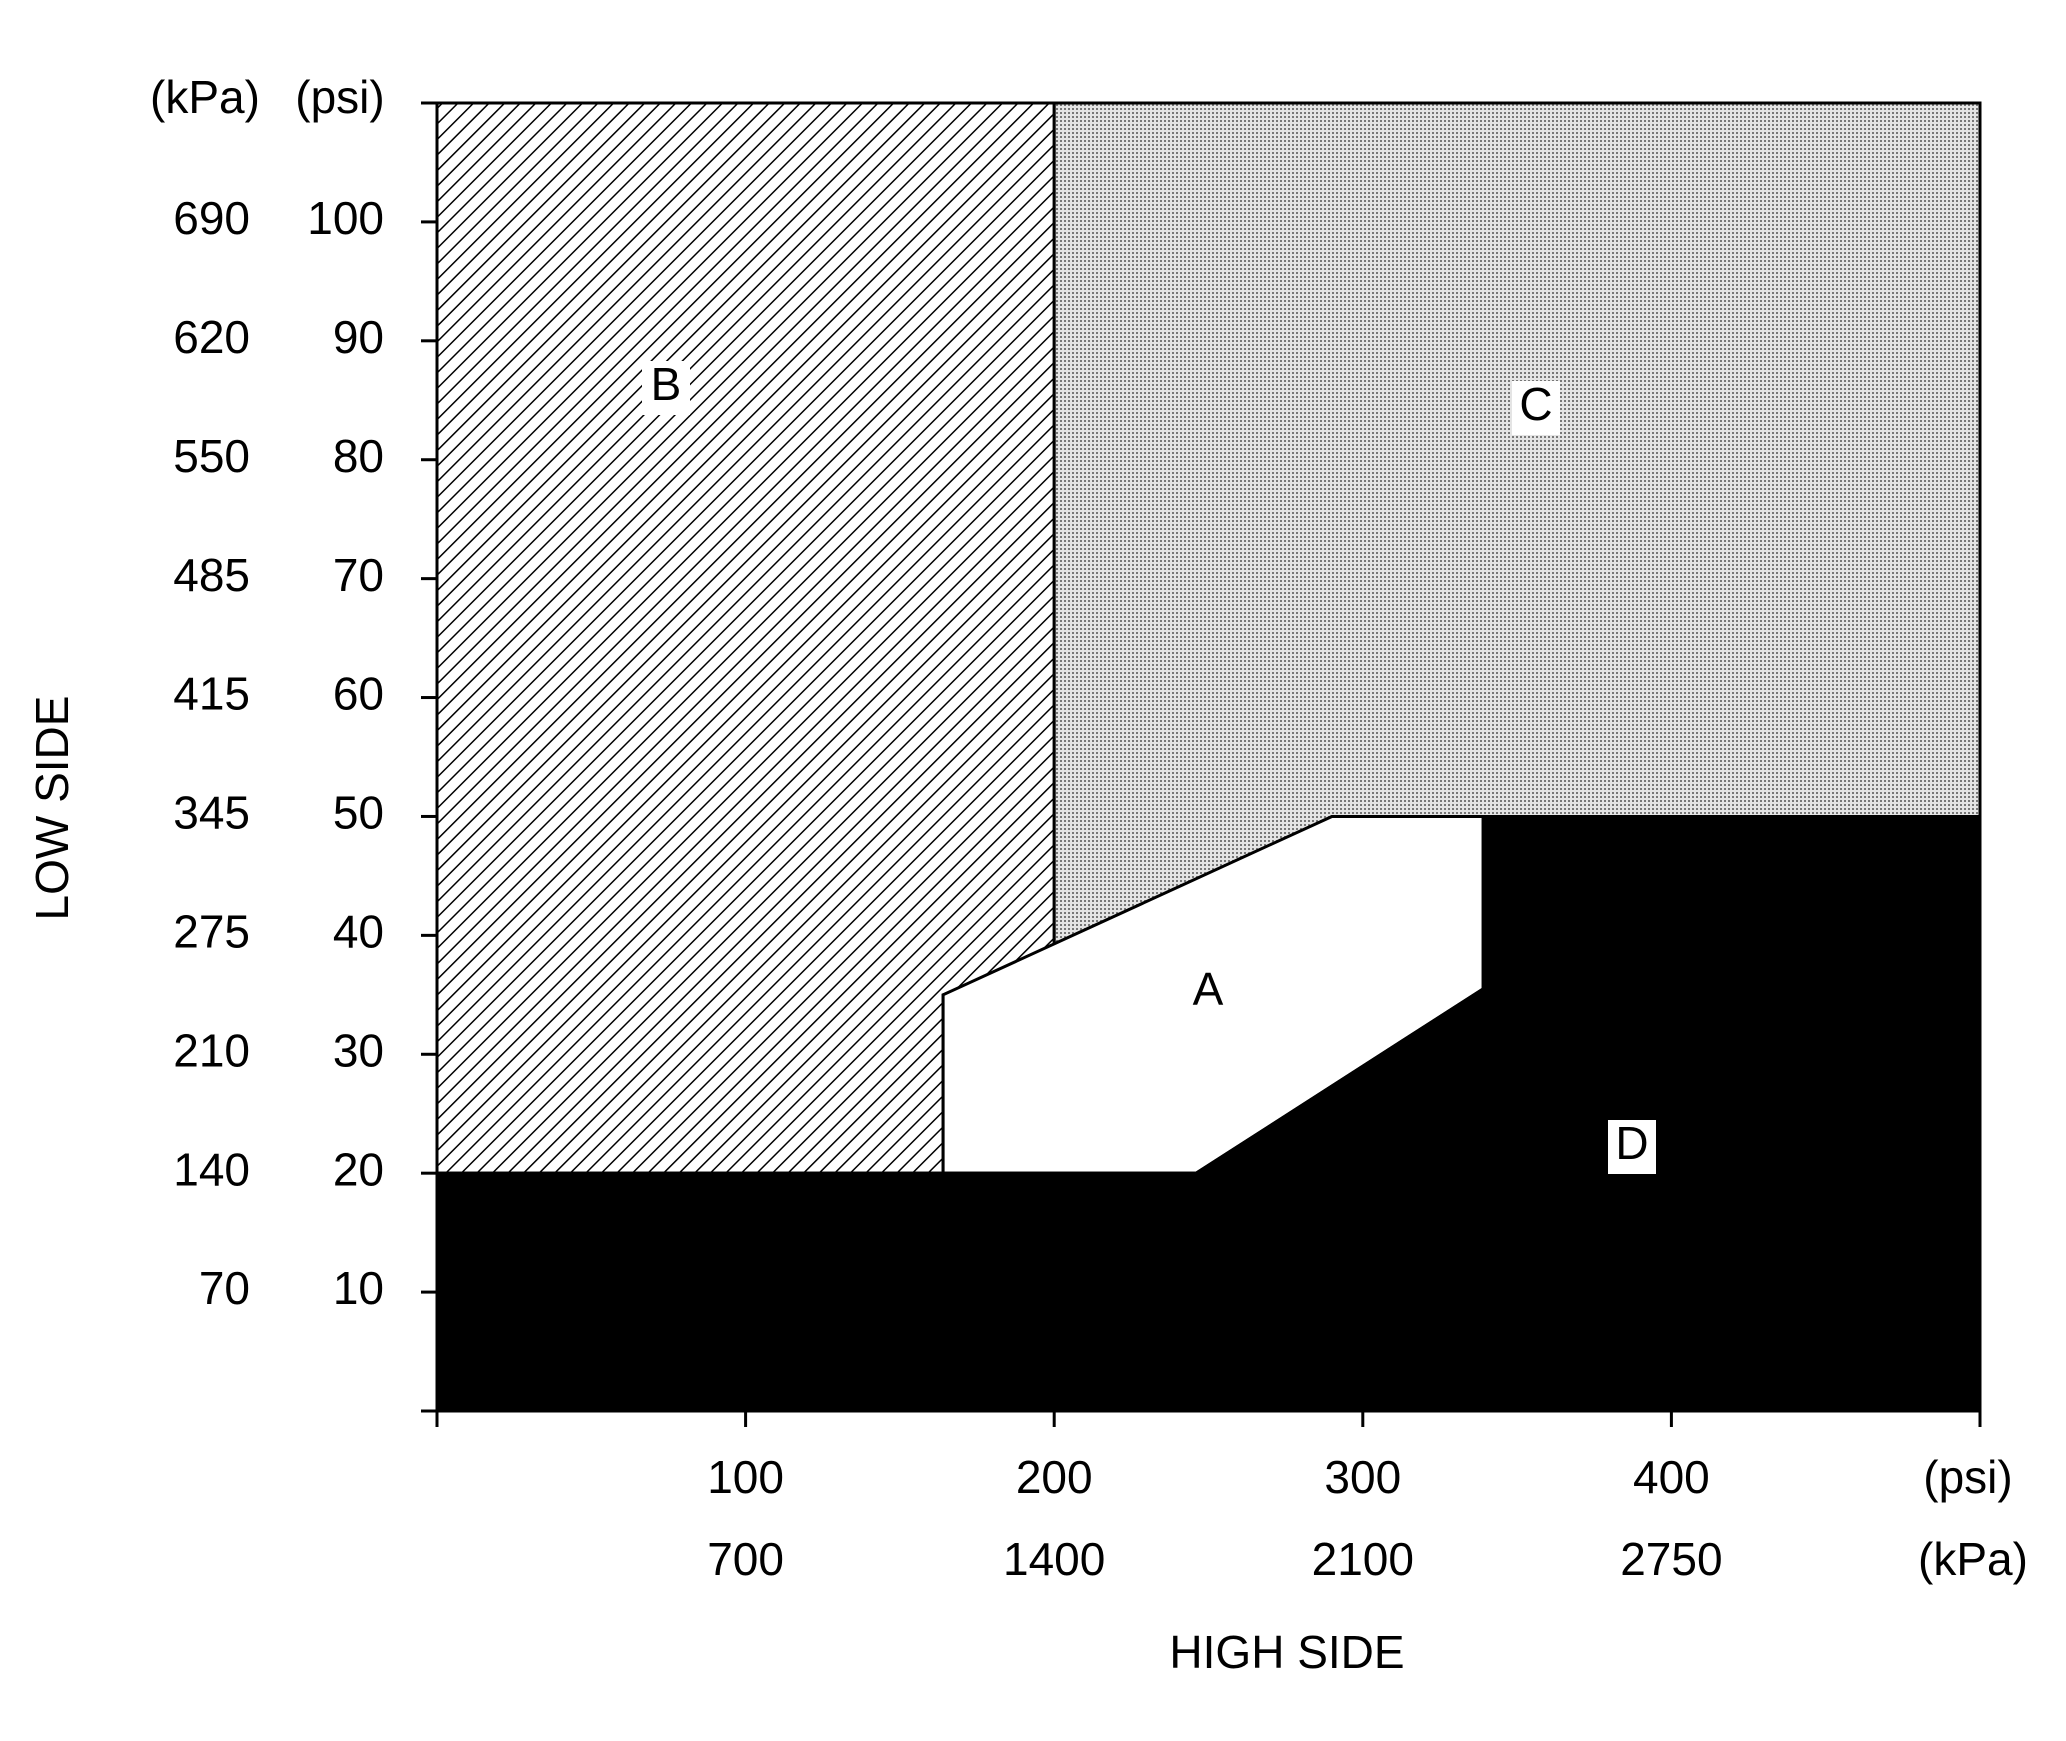 The height and width of the screenshot is (1741, 2066). I want to click on x-tick-label: 400, so click(1671, 1477).